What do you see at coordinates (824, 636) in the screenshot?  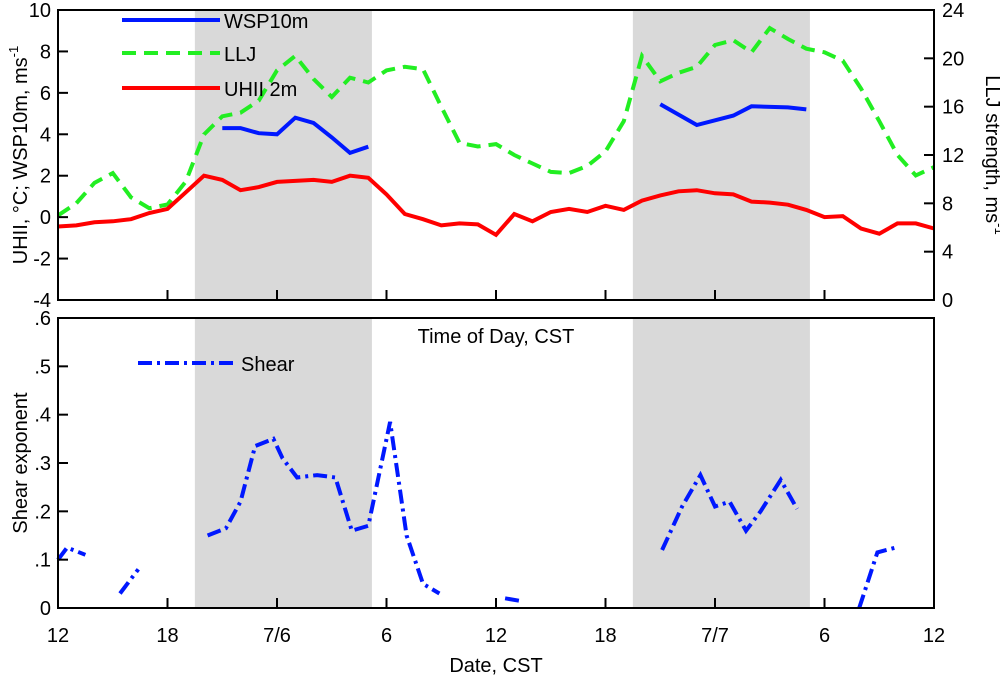 I see `bottom-xtick-label-7: 6` at bounding box center [824, 636].